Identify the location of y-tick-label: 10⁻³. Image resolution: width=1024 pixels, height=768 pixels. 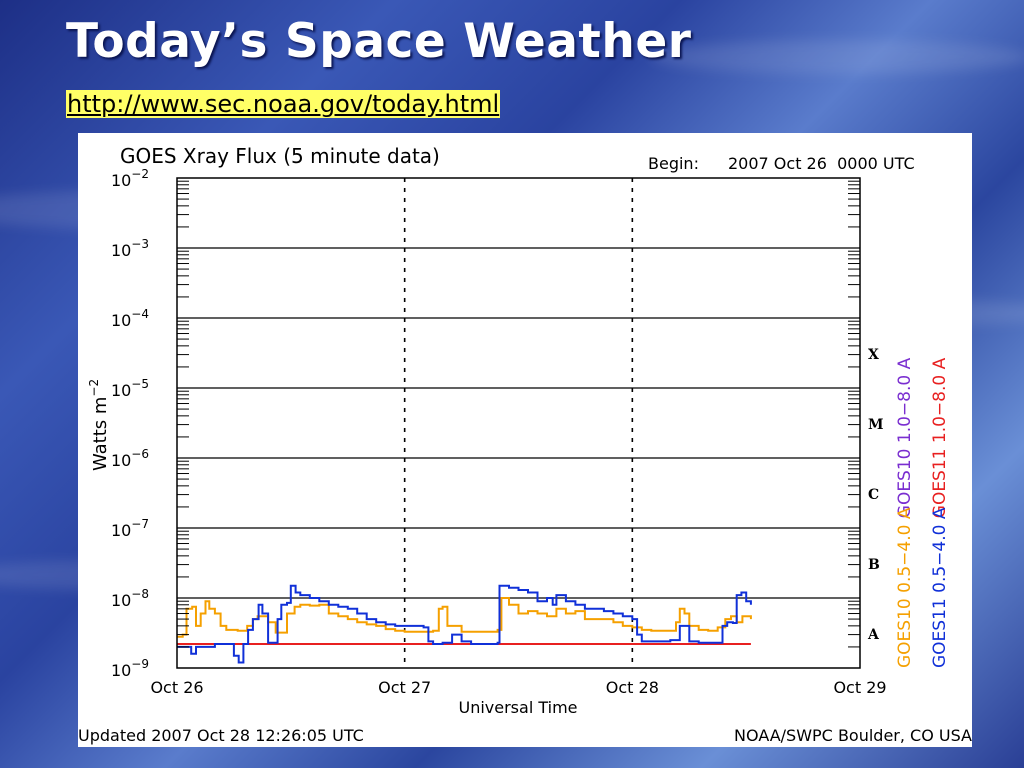
(130, 248).